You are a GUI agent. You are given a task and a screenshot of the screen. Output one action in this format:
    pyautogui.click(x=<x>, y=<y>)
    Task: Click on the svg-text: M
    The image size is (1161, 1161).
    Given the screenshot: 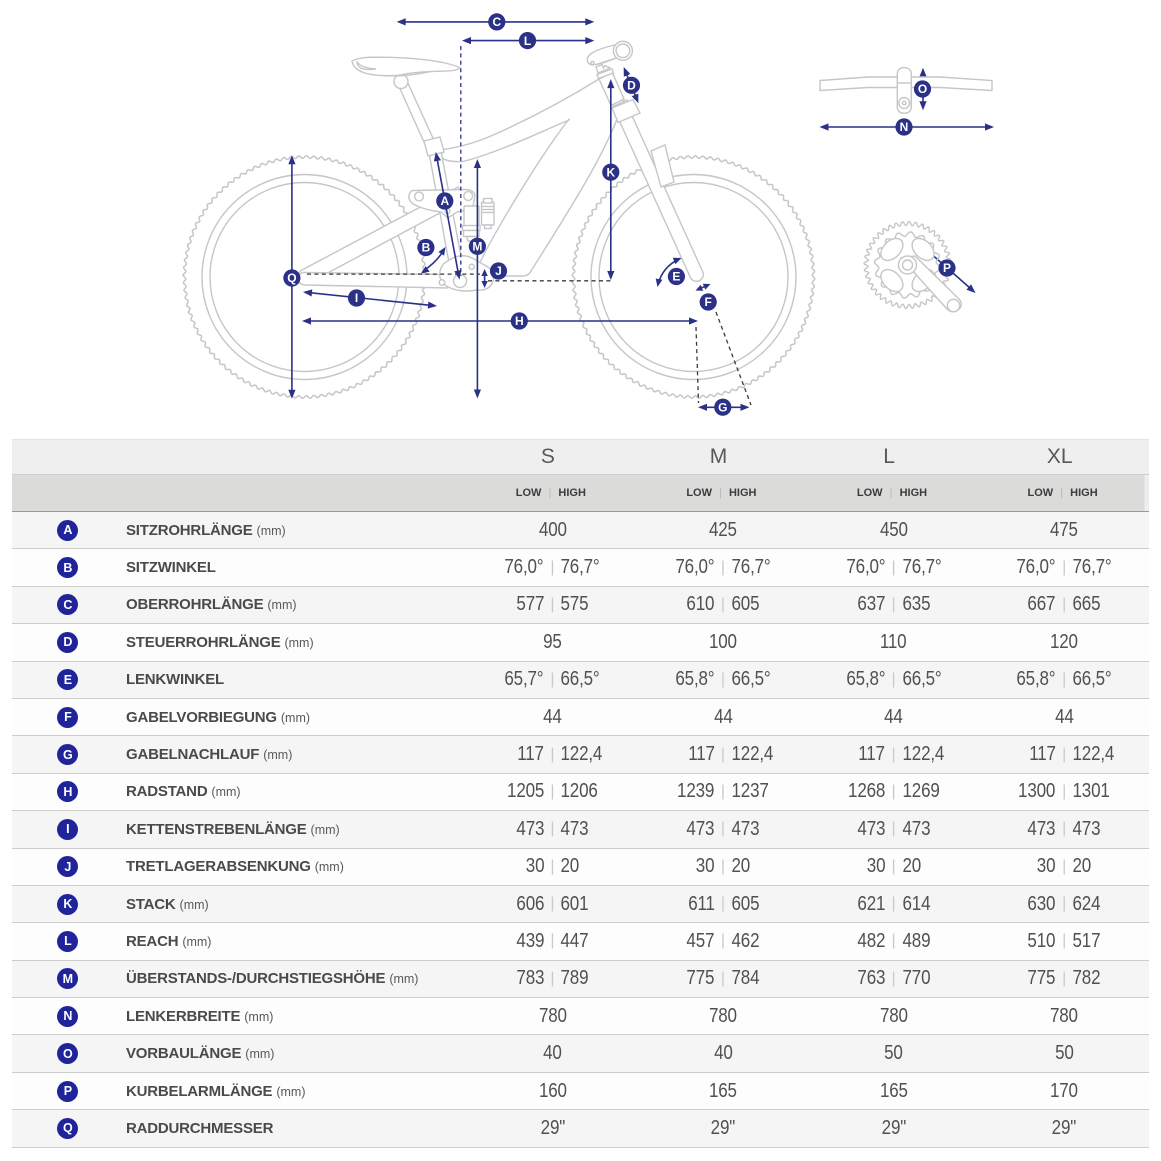 What is the action you would take?
    pyautogui.click(x=477, y=247)
    